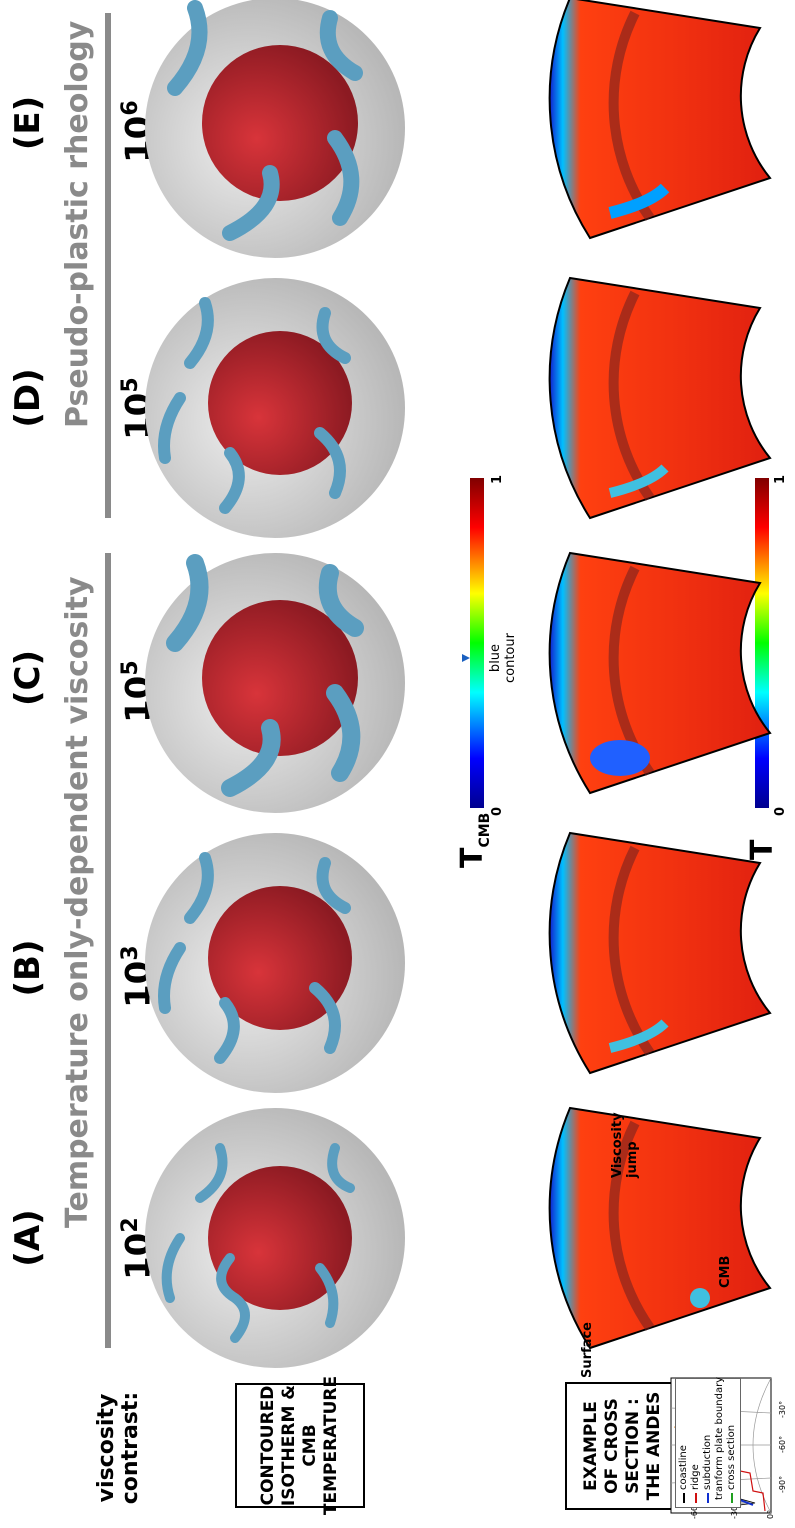 The image size is (795, 1528). What do you see at coordinates (660, 673) in the screenshot?
I see `cross-section-c` at bounding box center [660, 673].